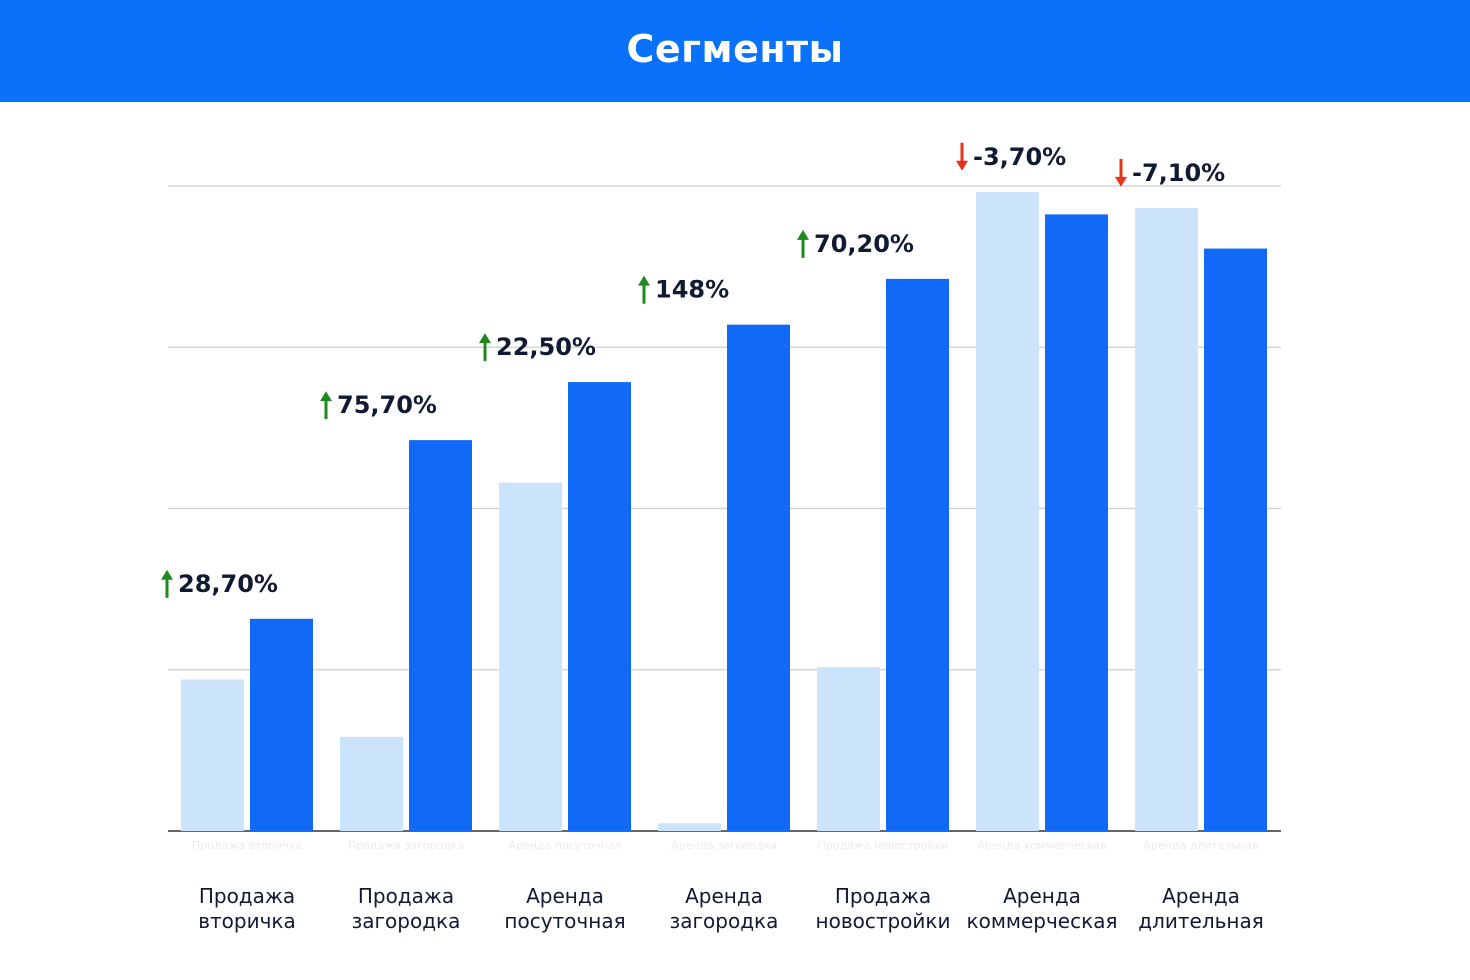 This screenshot has width=1470, height=980. Describe the element at coordinates (1042, 921) in the screenshot. I see `category-label: коммерческая` at that location.